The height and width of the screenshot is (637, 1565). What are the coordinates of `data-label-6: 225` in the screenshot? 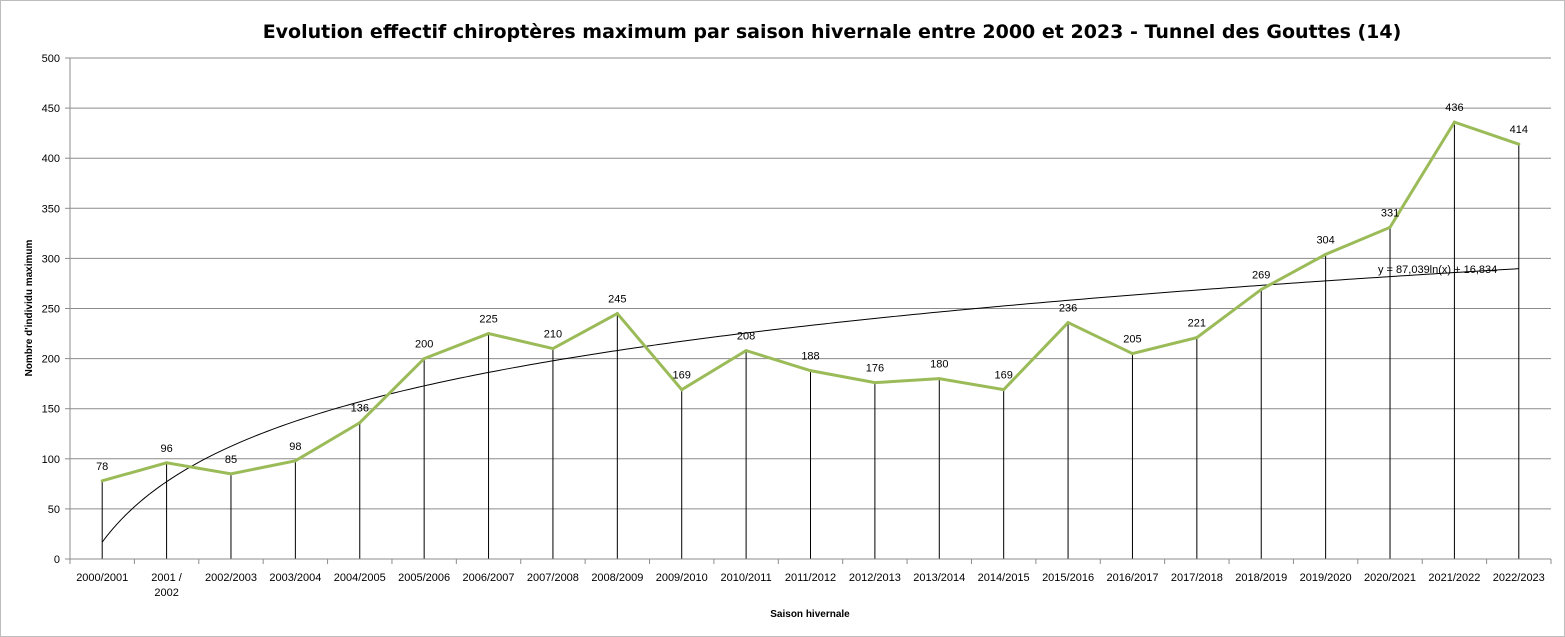 It's located at (488, 320).